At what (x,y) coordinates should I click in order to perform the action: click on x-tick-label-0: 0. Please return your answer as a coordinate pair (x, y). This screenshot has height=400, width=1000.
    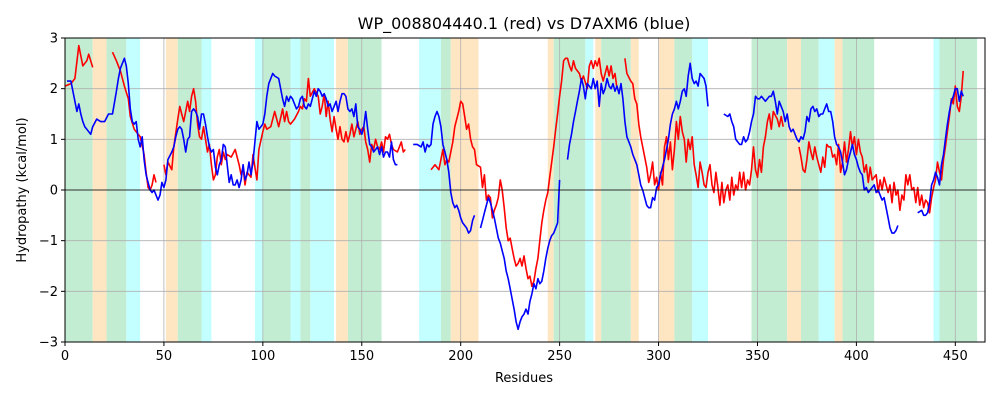
    Looking at the image, I should click on (65, 356).